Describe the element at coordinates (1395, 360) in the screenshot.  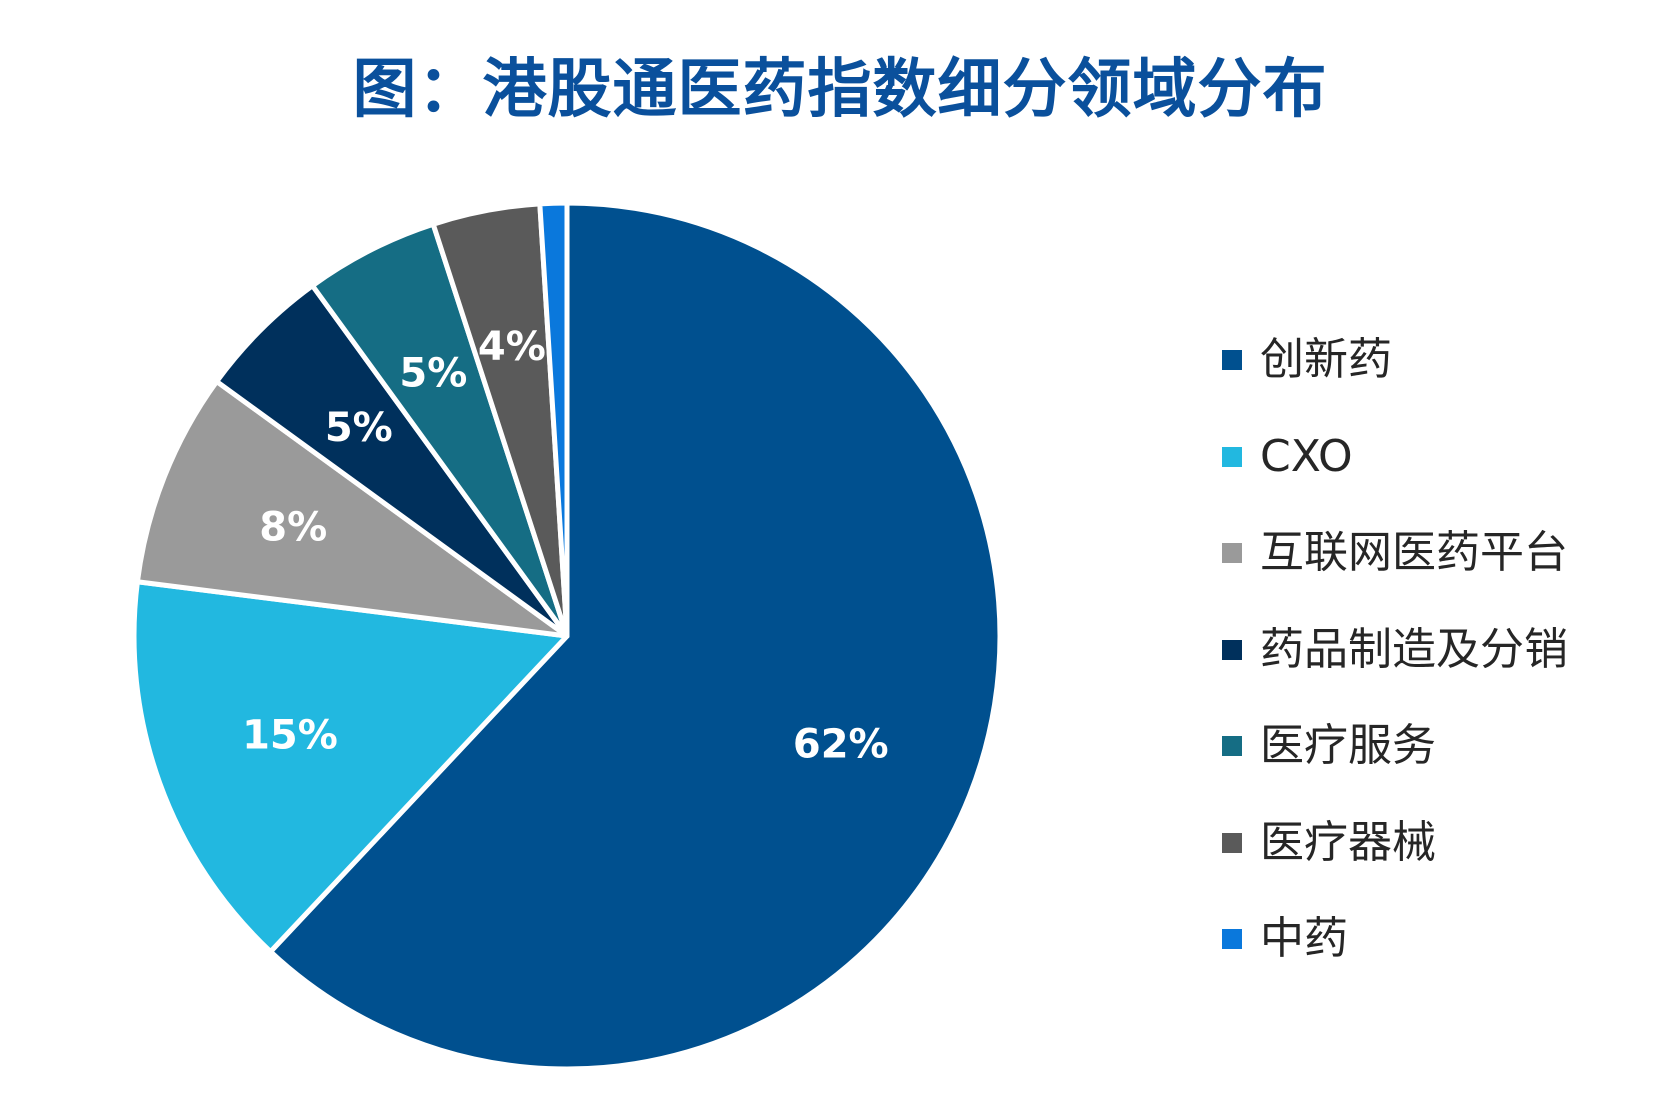
I see `legend-item-0: 创新药` at that location.